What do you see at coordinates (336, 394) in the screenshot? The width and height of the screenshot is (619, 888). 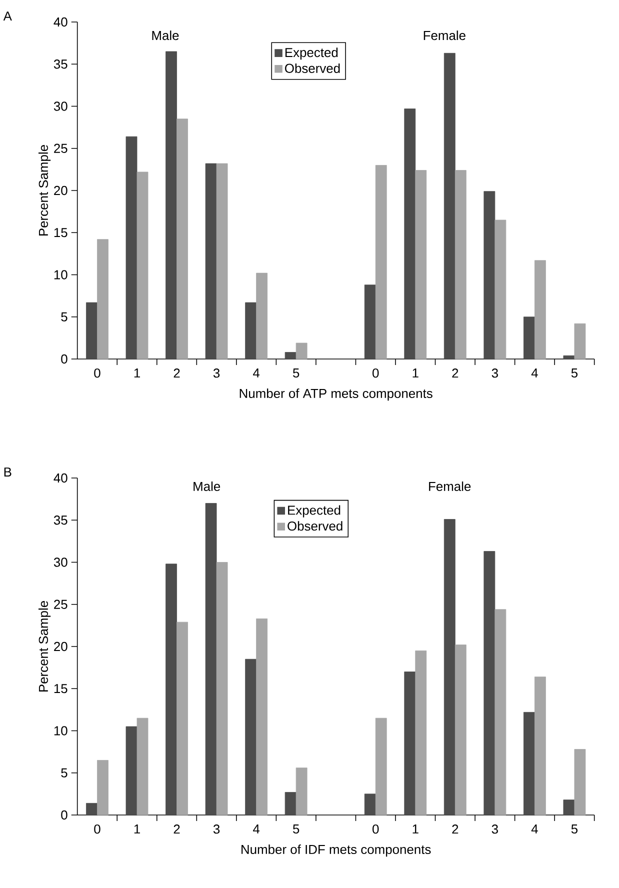 I see `x-axis-title: Number of ATP mets components` at bounding box center [336, 394].